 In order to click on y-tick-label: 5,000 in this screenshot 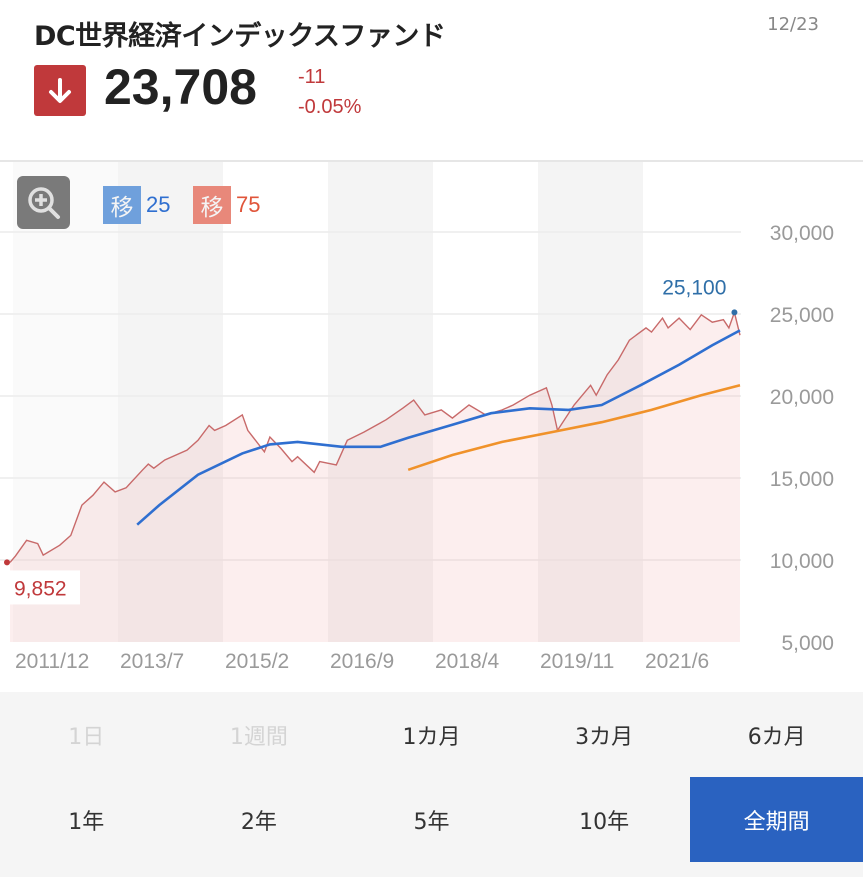, I will do `click(807, 643)`.